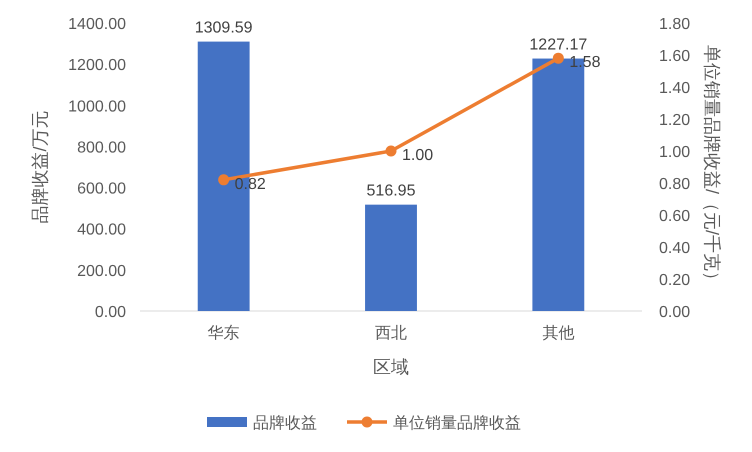  I want to click on data-label: 1.00, so click(418, 155).